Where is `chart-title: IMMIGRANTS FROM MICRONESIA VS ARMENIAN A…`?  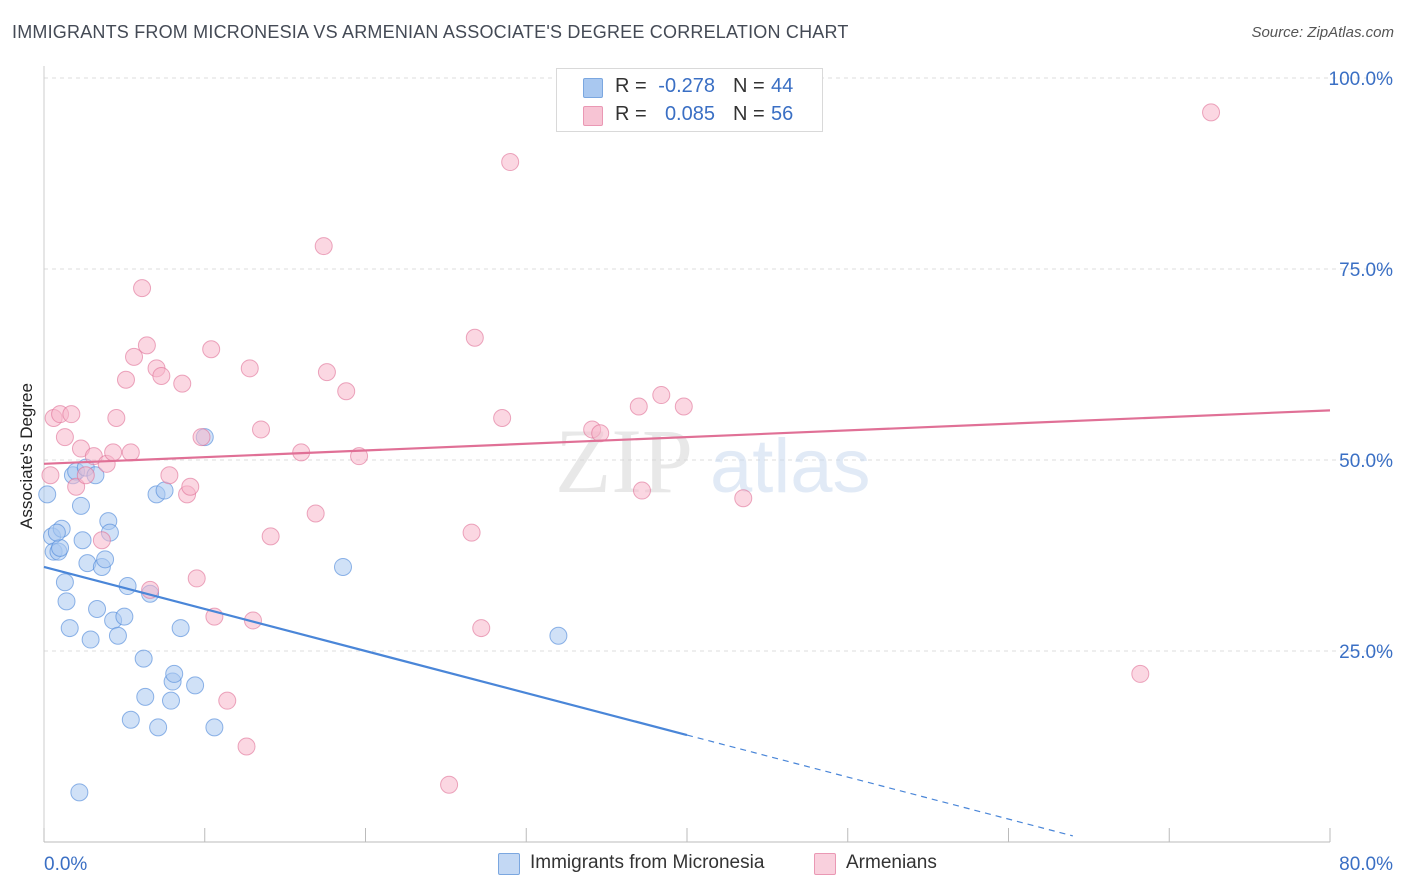
chart-title: IMMIGRANTS FROM MICRONESIA VS ARMENIAN A… is located at coordinates (430, 32).